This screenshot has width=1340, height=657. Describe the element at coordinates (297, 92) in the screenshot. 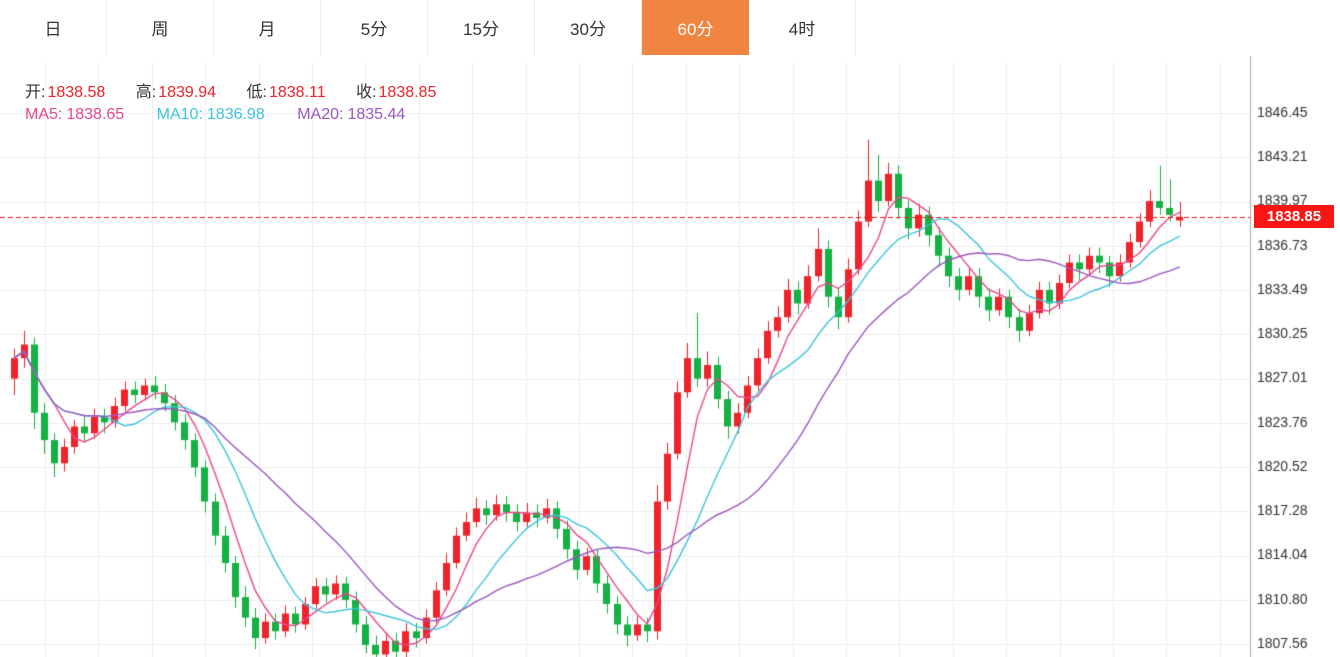

I see `low-value: 1838.11` at that location.